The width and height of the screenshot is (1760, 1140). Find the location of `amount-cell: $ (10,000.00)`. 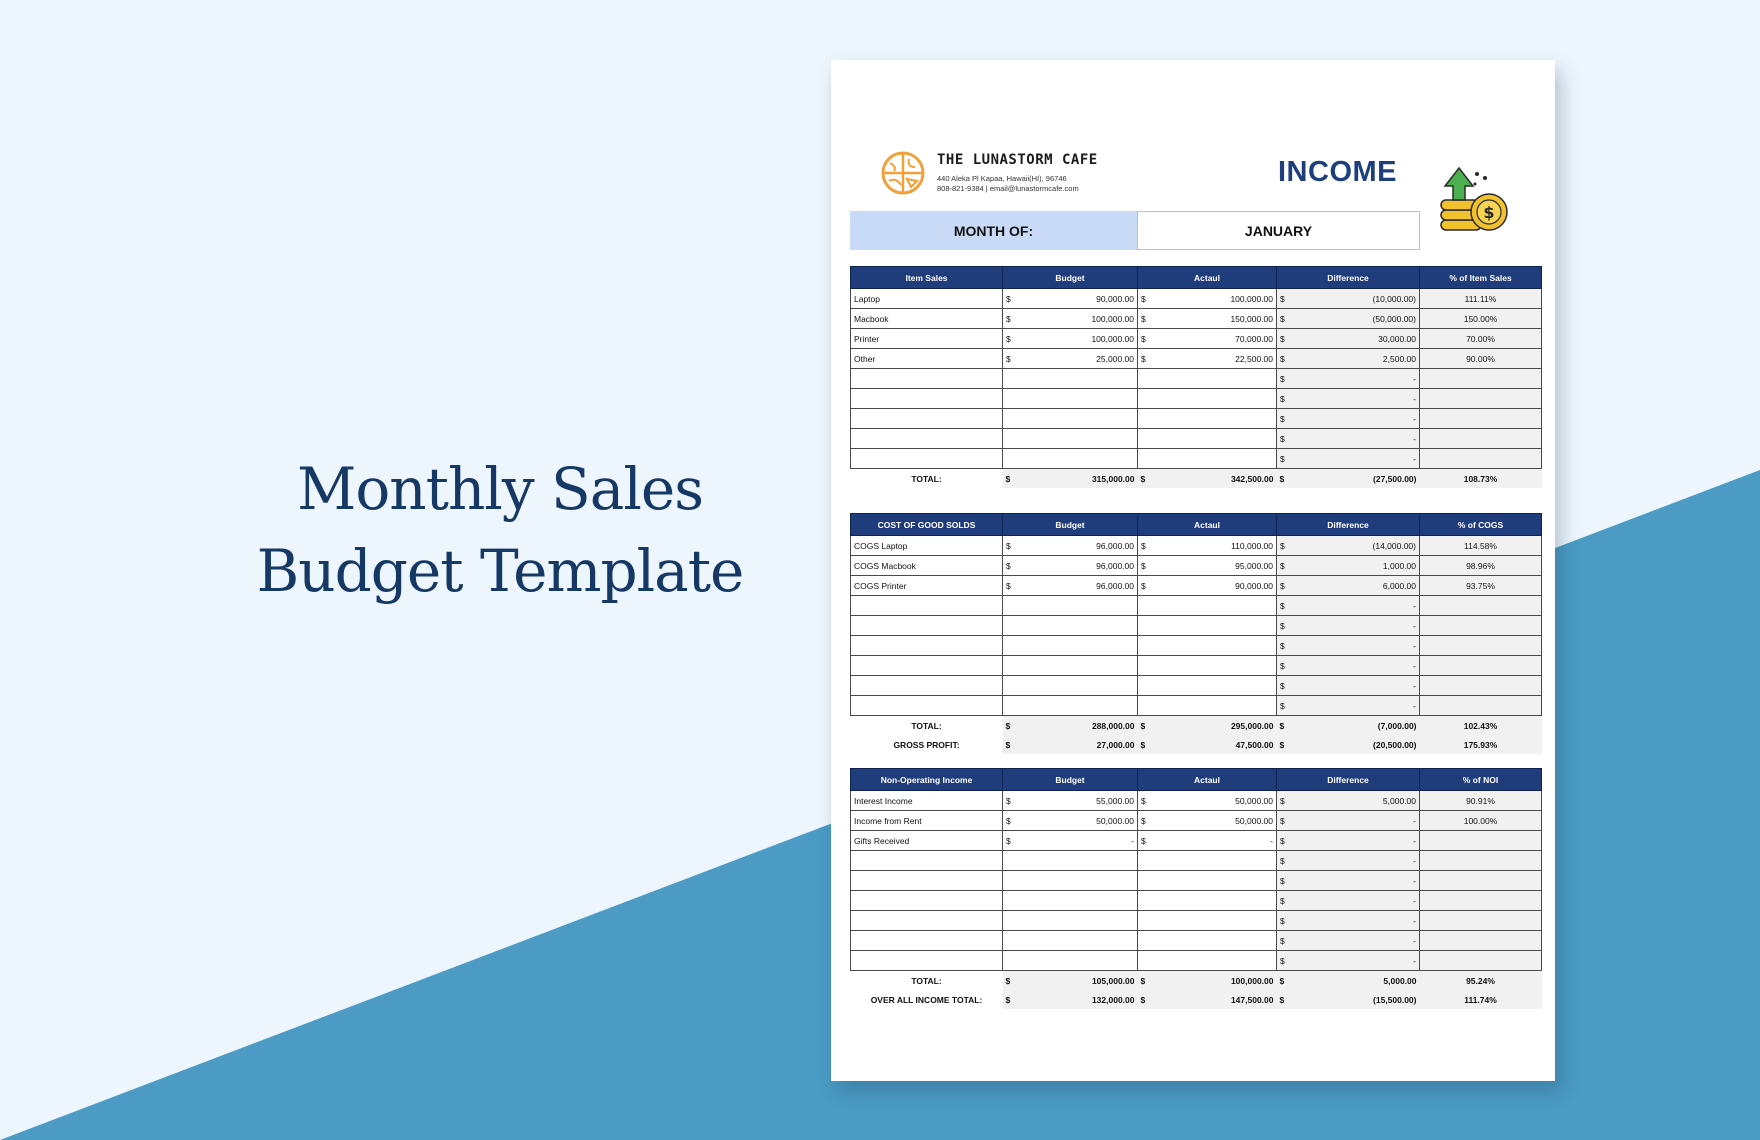

amount-cell: $ (10,000.00) is located at coordinates (1348, 298).